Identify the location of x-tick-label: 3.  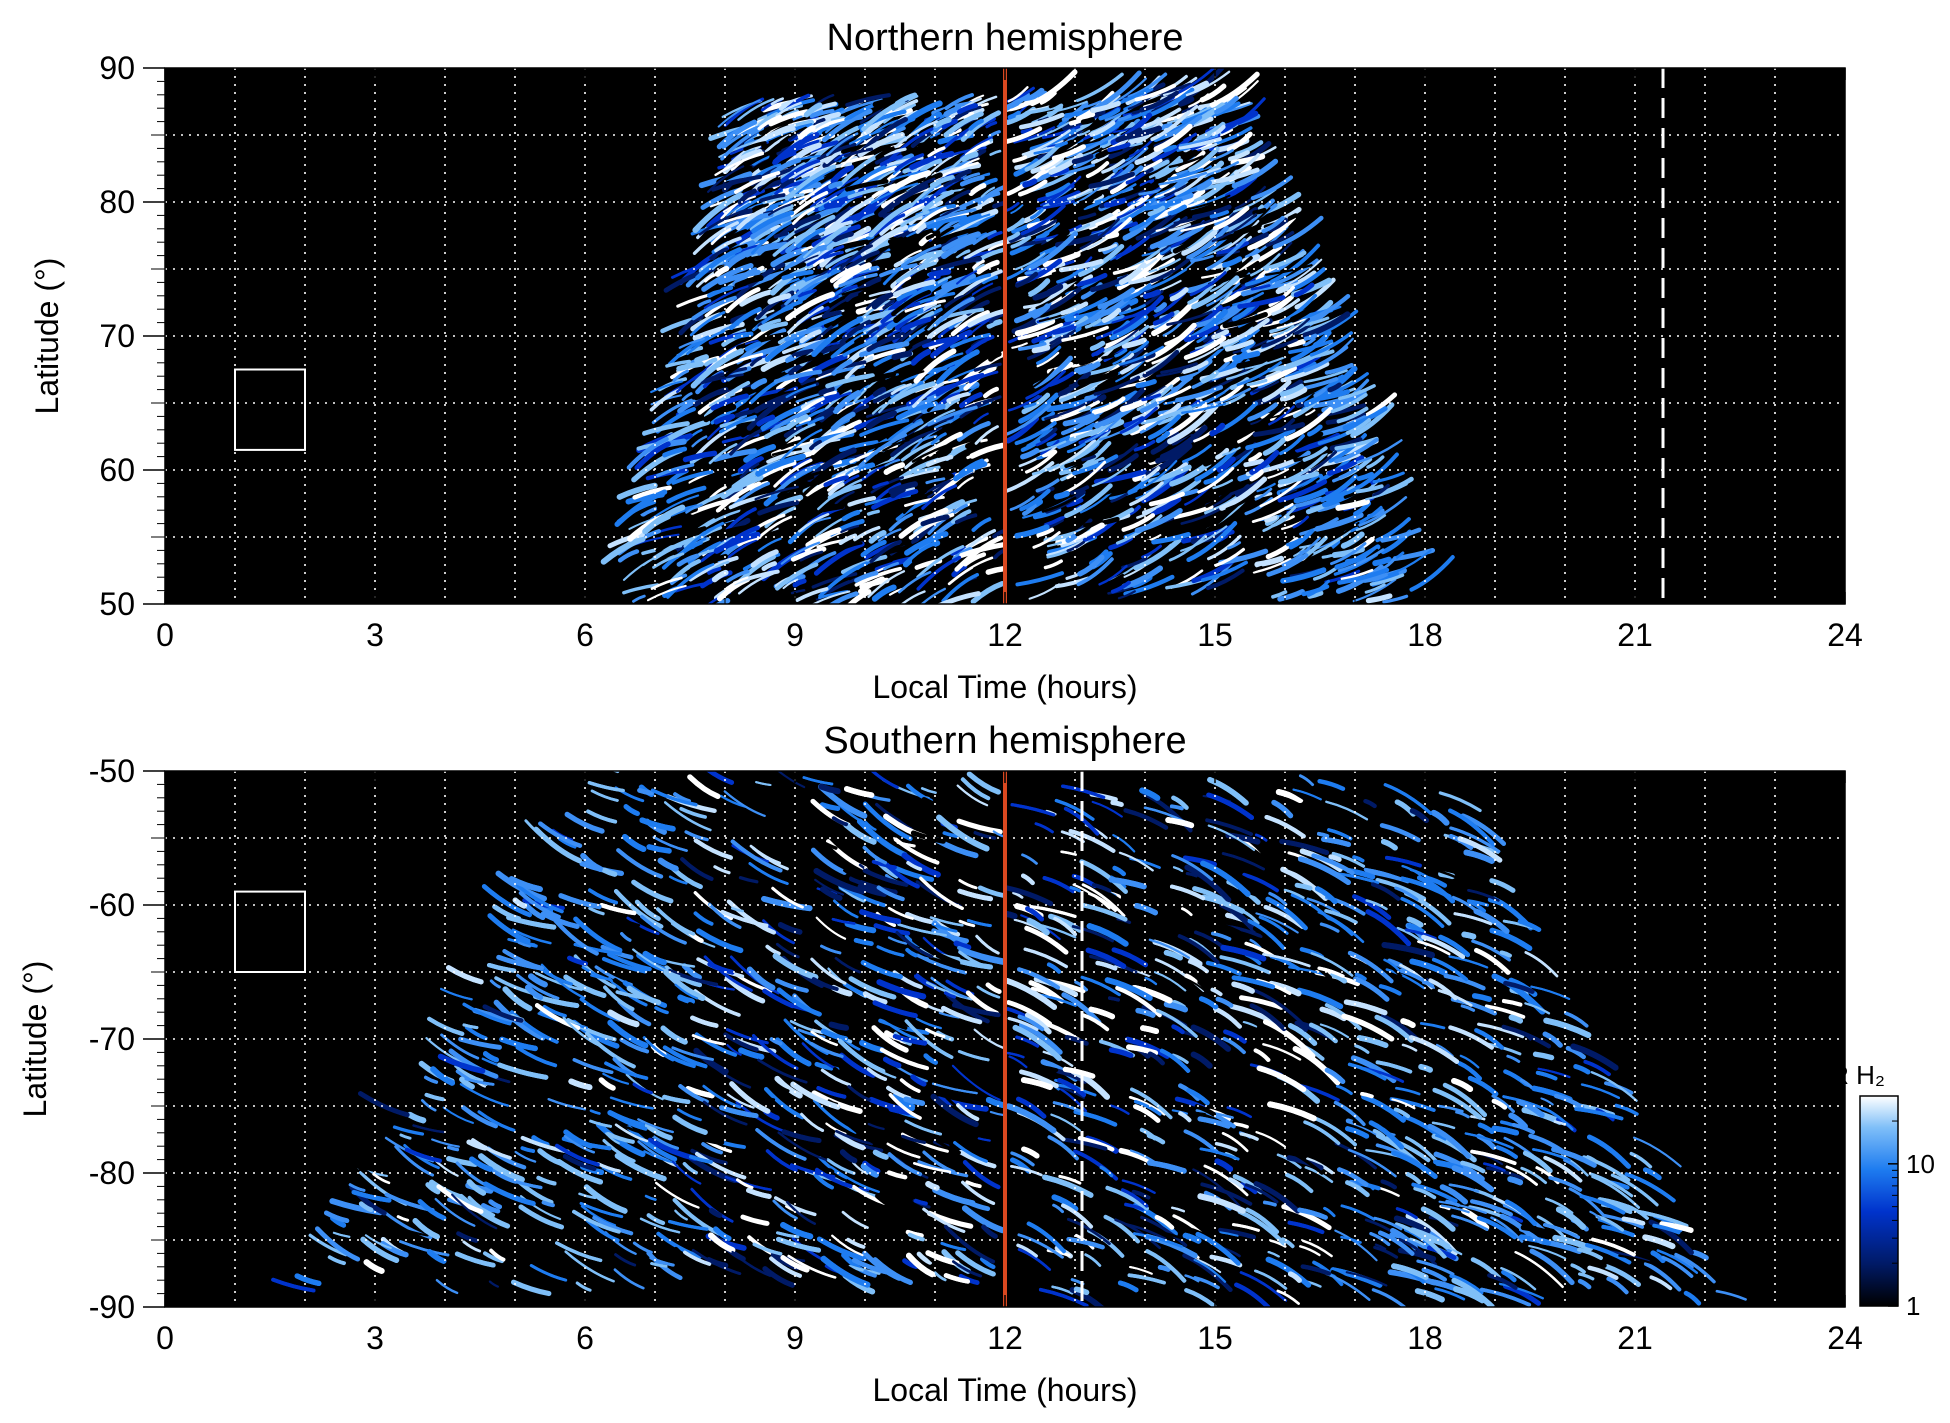
(375, 635).